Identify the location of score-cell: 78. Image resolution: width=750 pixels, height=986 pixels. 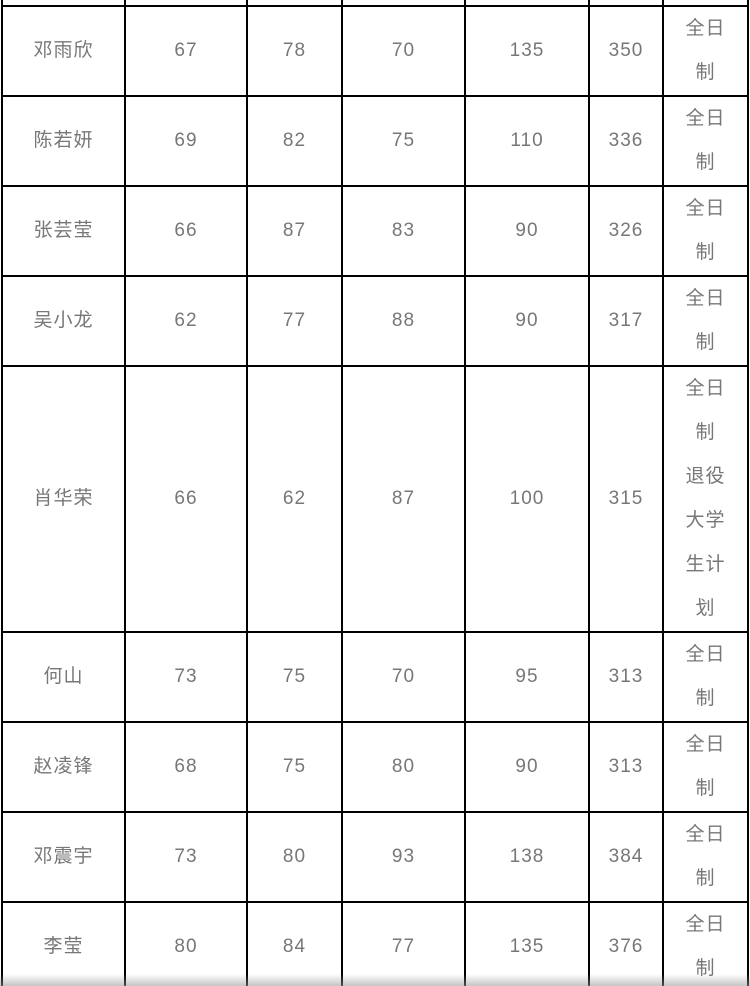
(294, 51).